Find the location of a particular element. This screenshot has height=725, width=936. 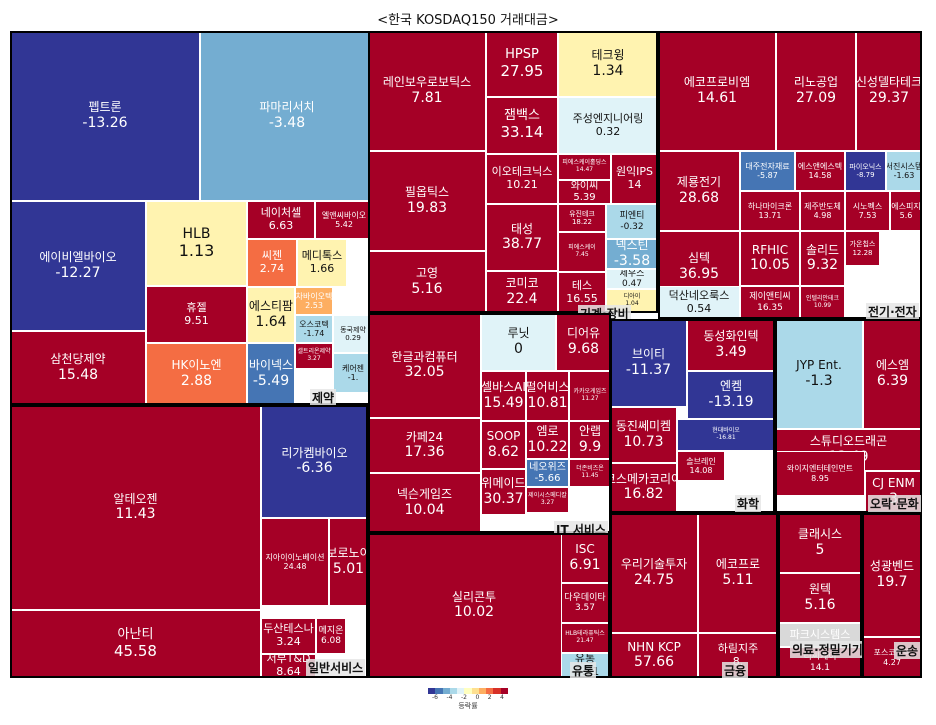

tile-name: 솔브레인 is located at coordinates (701, 461).